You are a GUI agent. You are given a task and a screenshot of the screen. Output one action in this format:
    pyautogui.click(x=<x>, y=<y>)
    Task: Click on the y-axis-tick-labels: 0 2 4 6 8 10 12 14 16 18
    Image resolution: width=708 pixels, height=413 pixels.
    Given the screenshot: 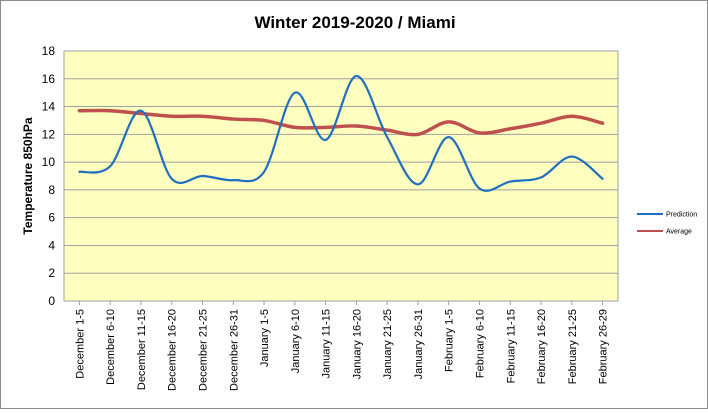 What is the action you would take?
    pyautogui.click(x=49, y=176)
    